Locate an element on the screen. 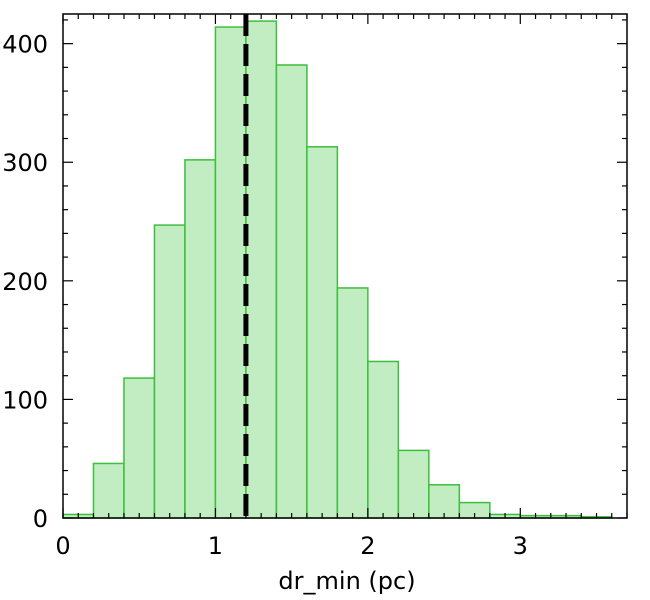 This screenshot has width=650, height=600. x-tick-label: 0 is located at coordinates (62, 546).